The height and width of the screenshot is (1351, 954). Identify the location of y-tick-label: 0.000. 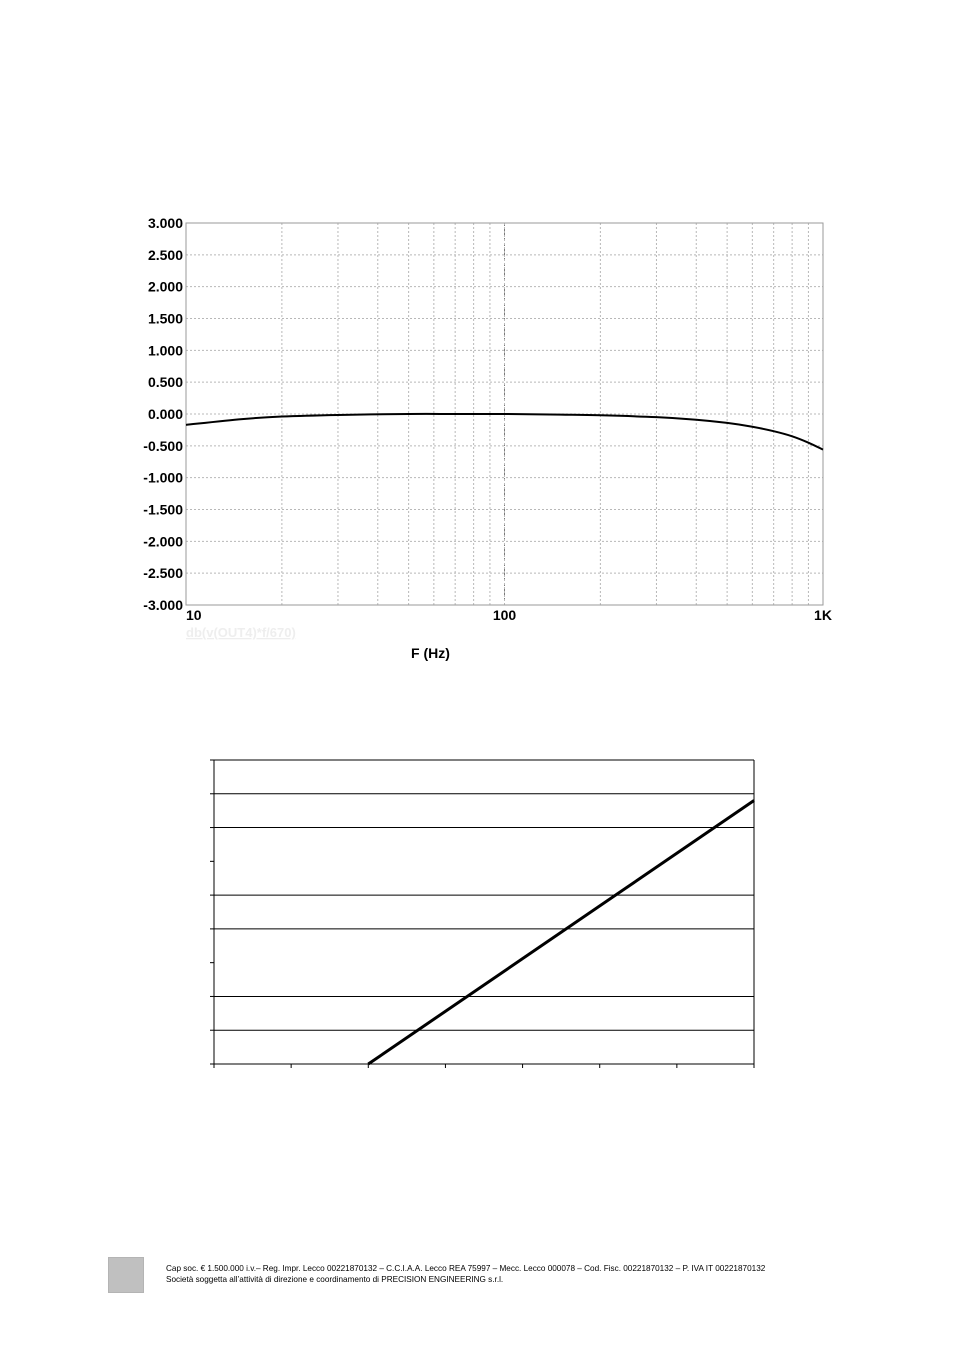
(165, 414).